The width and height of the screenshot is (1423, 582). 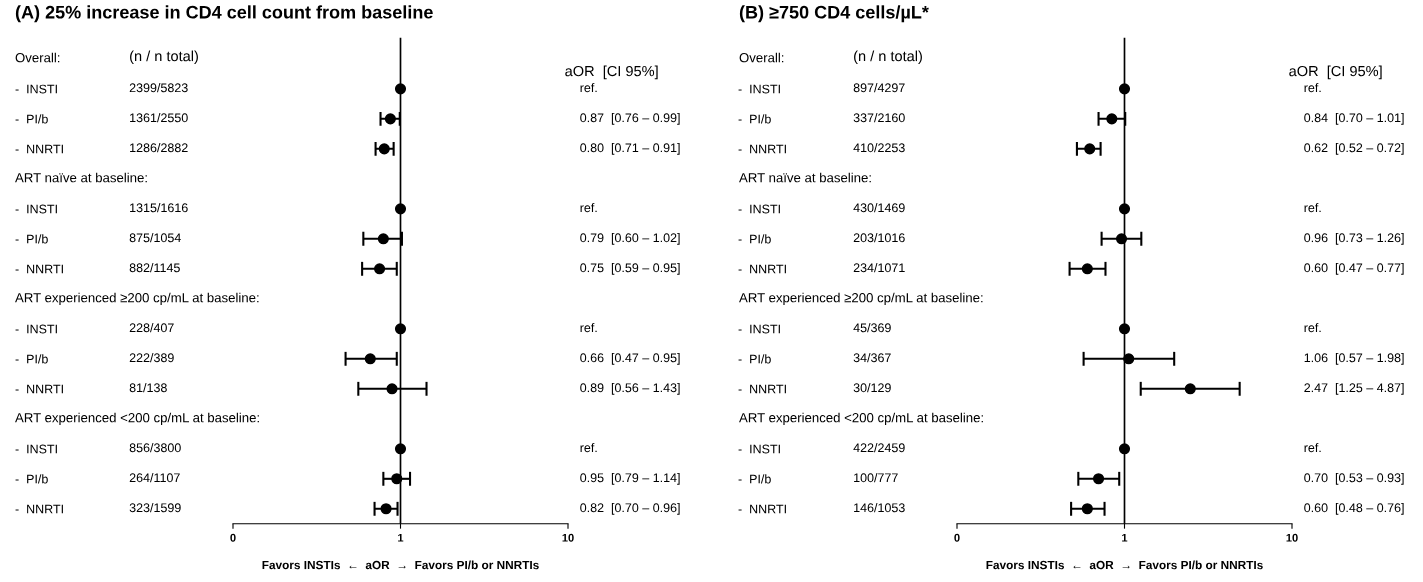 What do you see at coordinates (630, 478) in the screenshot?
I see `text: 0.95 [0.79 – 1.14]` at bounding box center [630, 478].